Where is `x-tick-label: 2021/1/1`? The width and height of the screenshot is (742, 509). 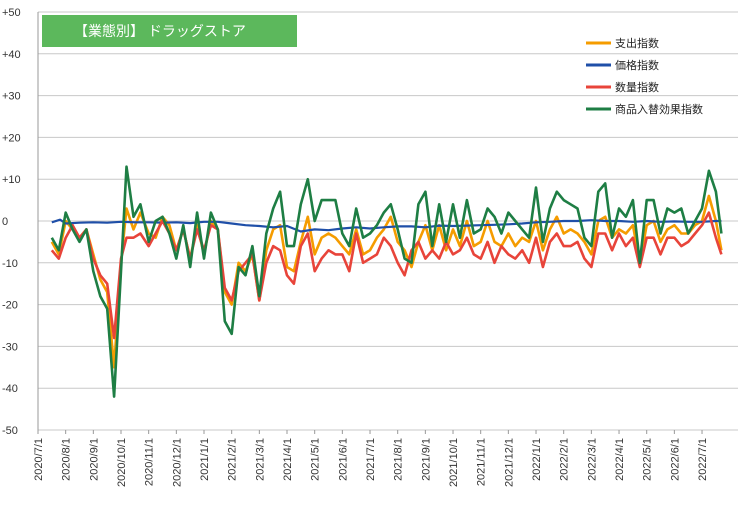
x-tick-label: 2021/1/1 is located at coordinates (205, 459).